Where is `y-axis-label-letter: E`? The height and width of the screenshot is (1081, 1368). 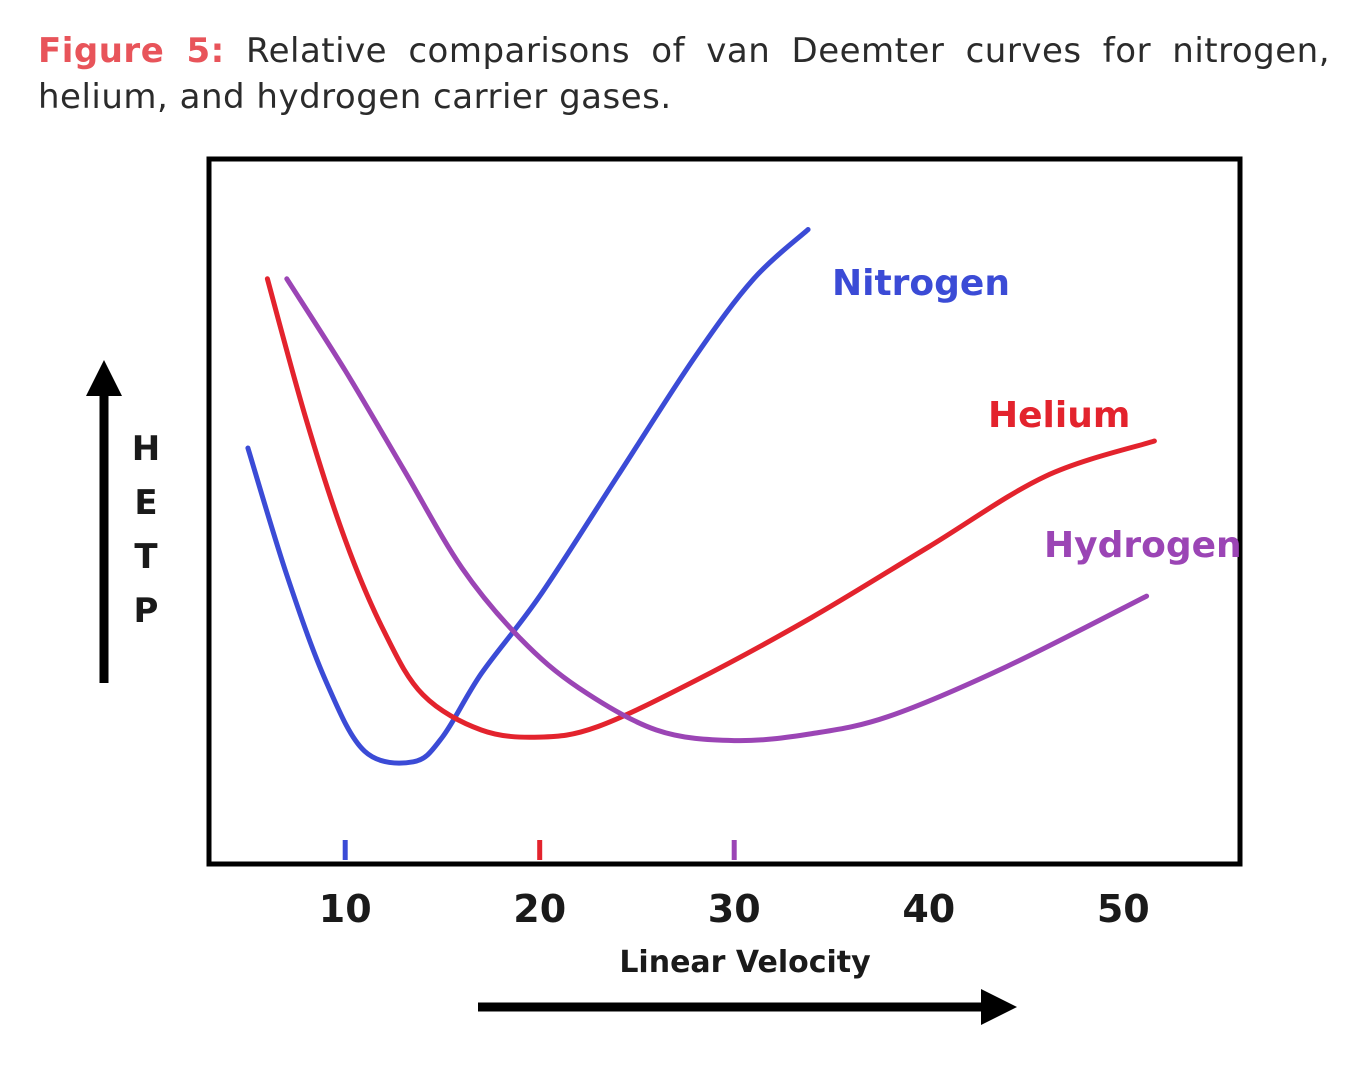 y-axis-label-letter: E is located at coordinates (145, 503).